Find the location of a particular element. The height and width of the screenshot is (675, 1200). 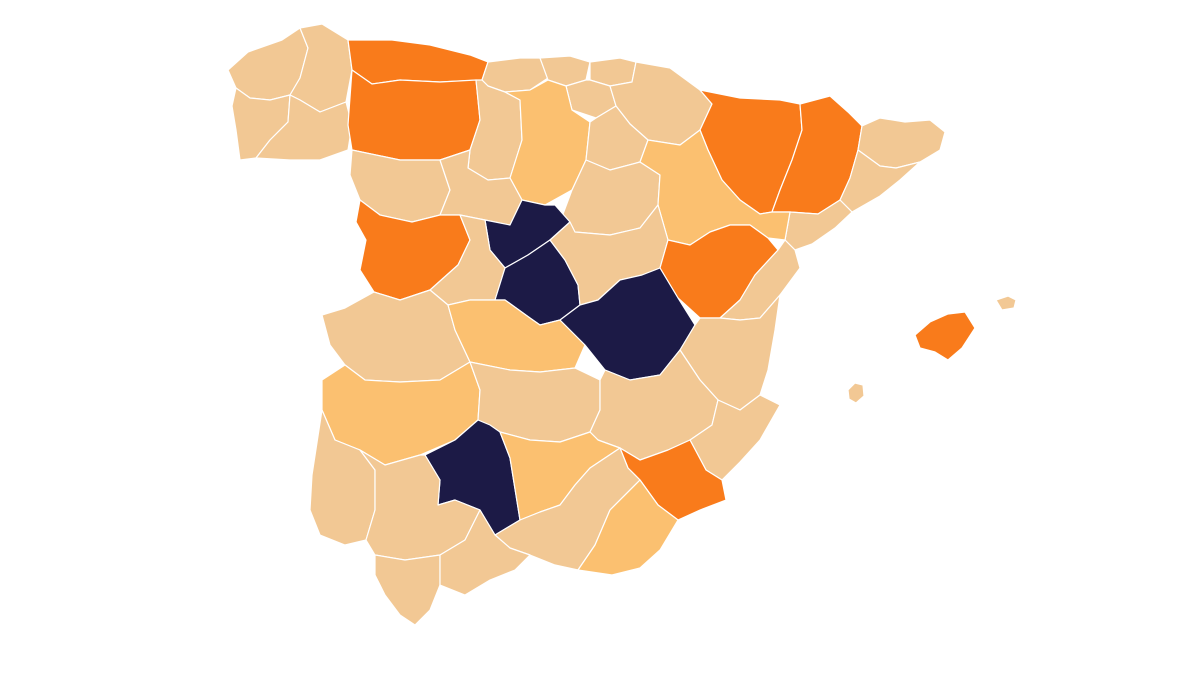

province-mallorca is located at coordinates (945, 336).